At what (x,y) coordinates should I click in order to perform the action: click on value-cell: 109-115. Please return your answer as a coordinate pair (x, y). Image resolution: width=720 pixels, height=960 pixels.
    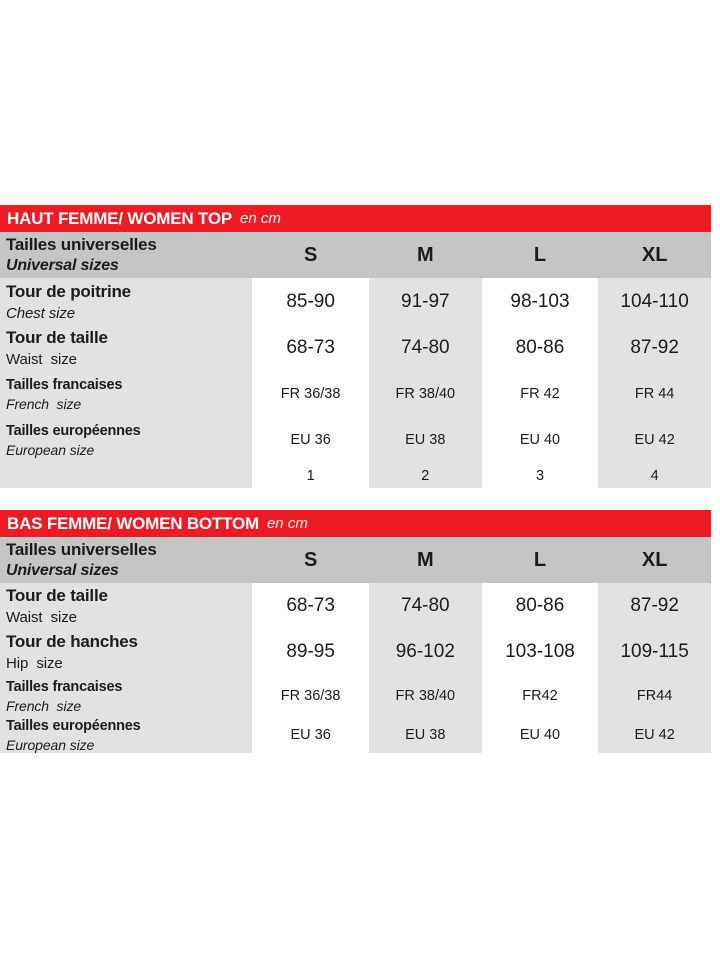
    Looking at the image, I should click on (654, 652).